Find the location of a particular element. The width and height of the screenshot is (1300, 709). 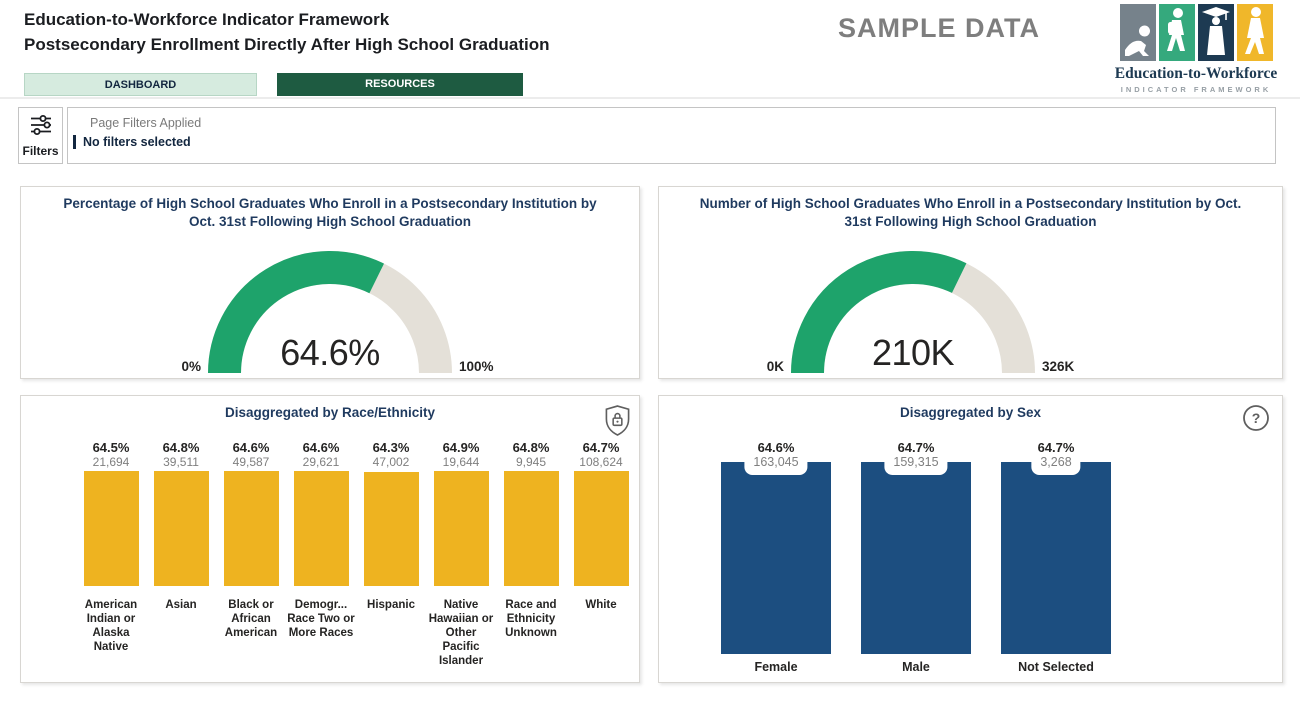

filters-button-label: Filters is located at coordinates (40, 151).